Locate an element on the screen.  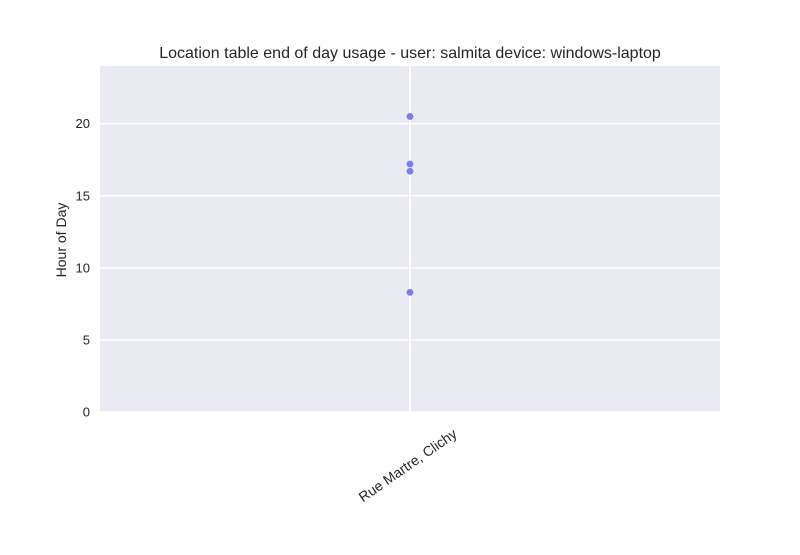
x-tick-labels: Rue Martre, Clichy is located at coordinates (408, 465).